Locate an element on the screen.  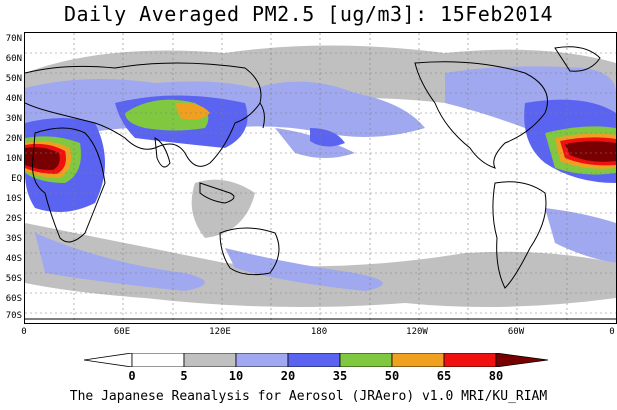
colorbar-tick-label: 20 is located at coordinates (288, 376).